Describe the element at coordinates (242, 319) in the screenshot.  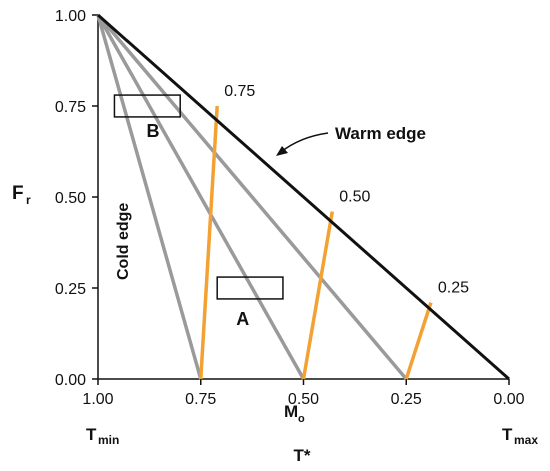
I see `box-label-a: A` at that location.